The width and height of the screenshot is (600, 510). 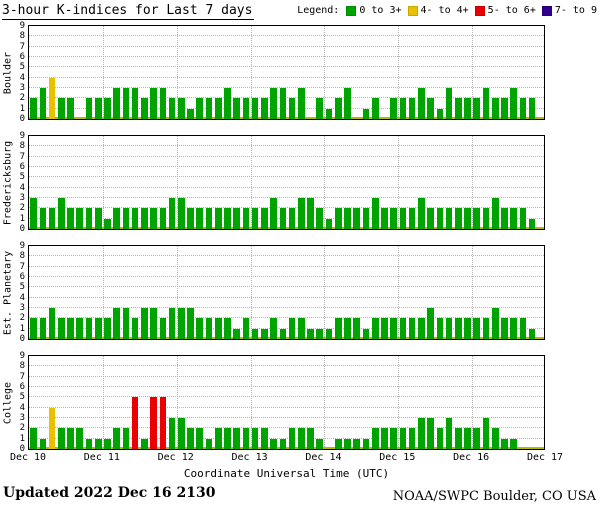 I want to click on y-tick-label: 8, so click(x=22, y=256).